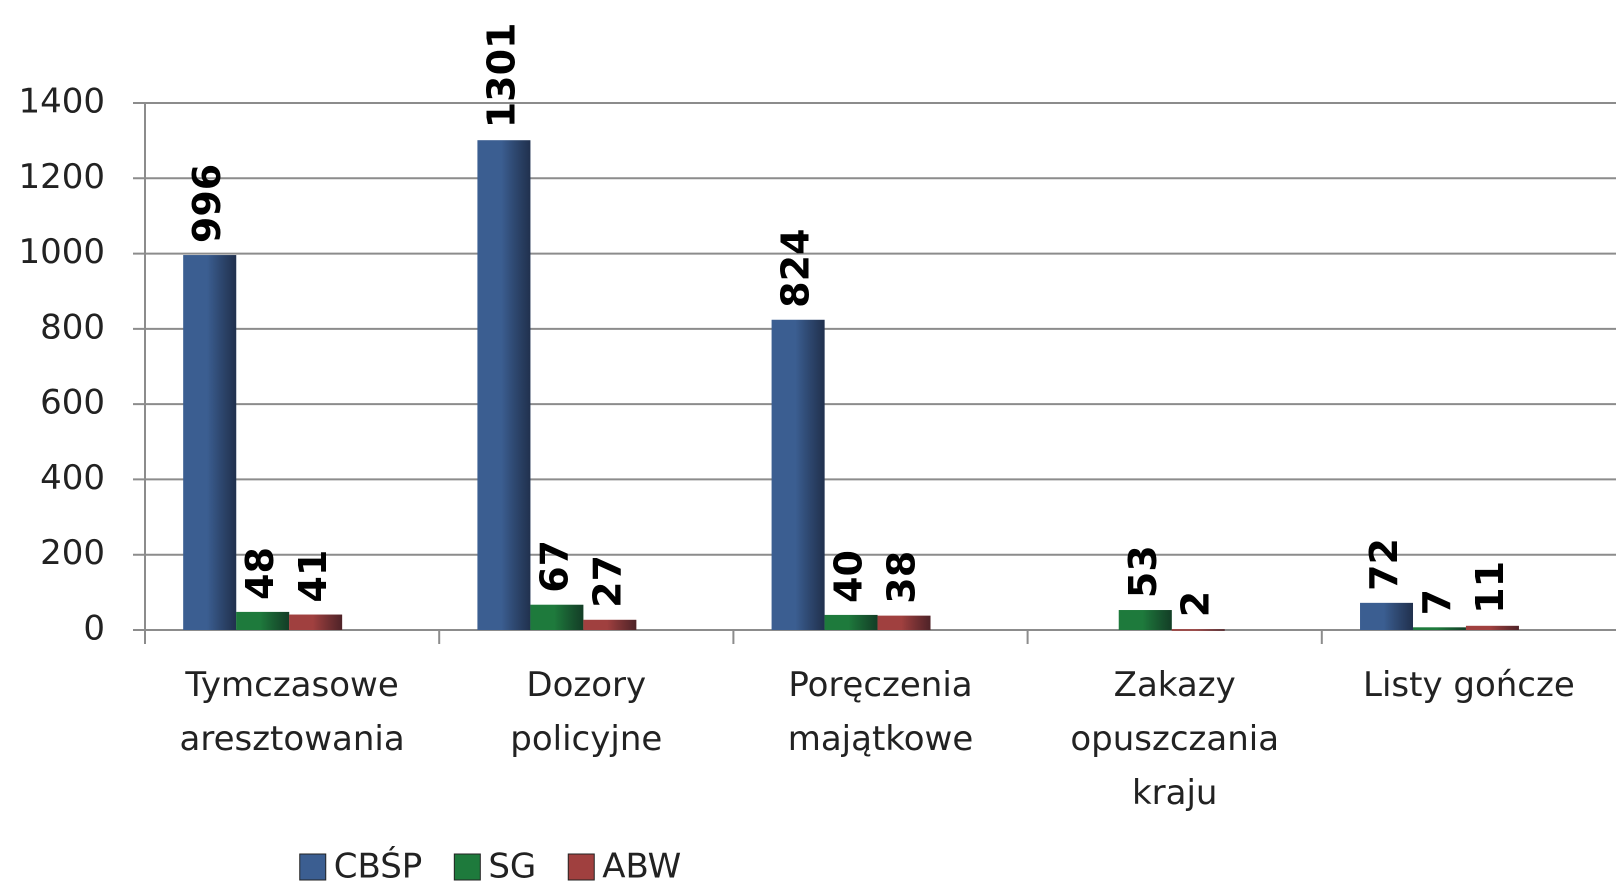 The image size is (1616, 884). I want to click on data-label: 824, so click(796, 267).